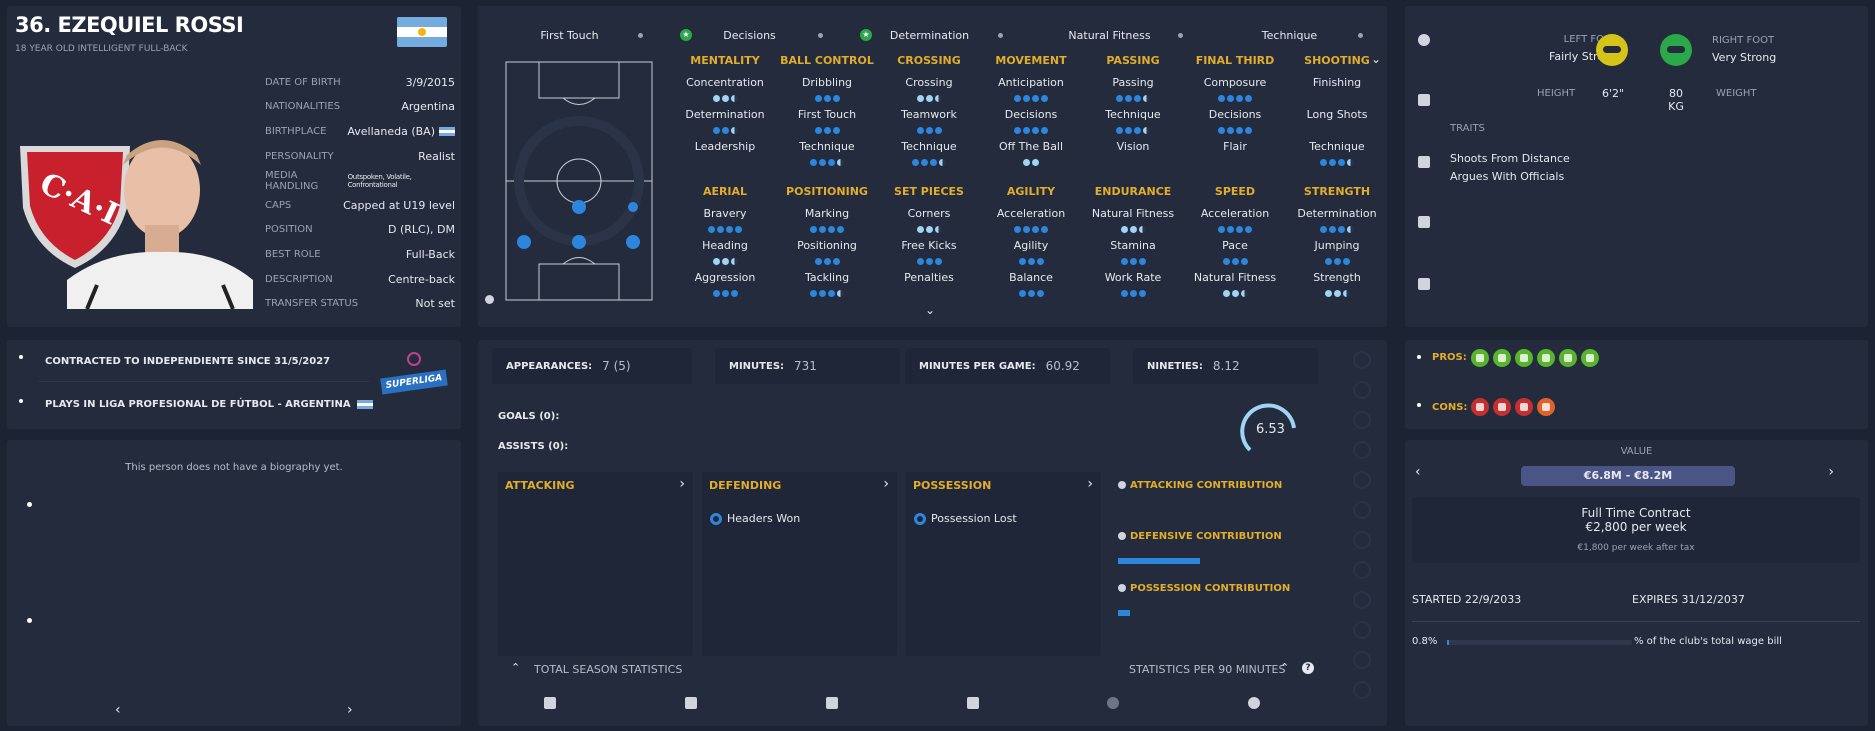 Image resolution: width=1875 pixels, height=731 pixels. I want to click on attribute-item: Finishing, so click(1337, 92).